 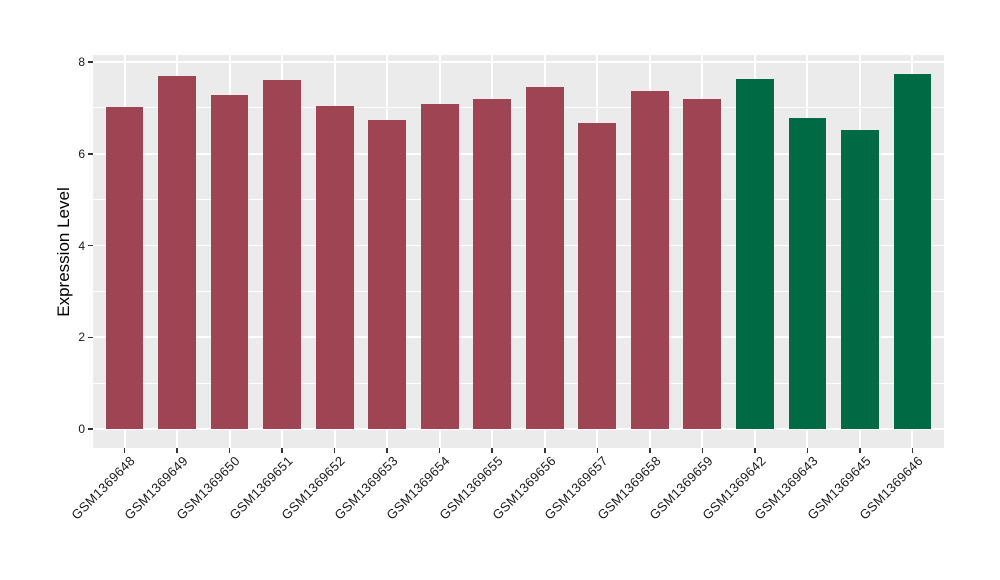 I want to click on y-tick-label: 8, so click(x=81, y=62).